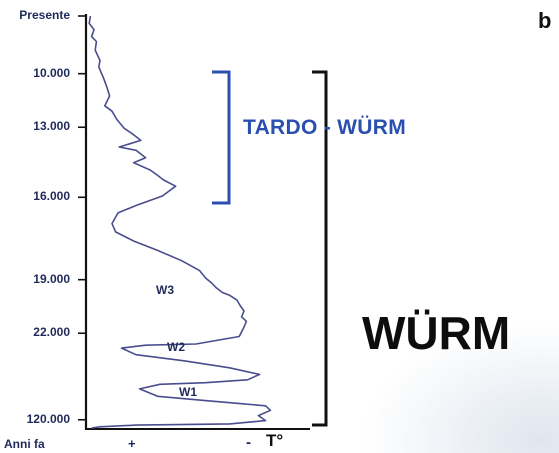  Describe the element at coordinates (44, 15) in the screenshot. I see `y-tick-label: Presente` at that location.